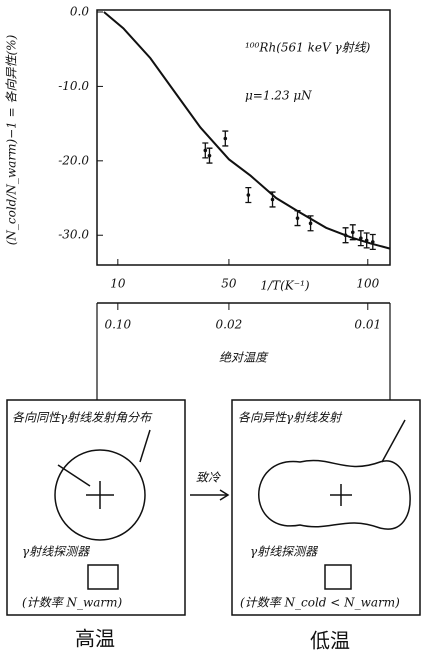 This screenshot has width=429, height=659. What do you see at coordinates (210, 495) in the screenshot?
I see `cool-arrow` at bounding box center [210, 495].